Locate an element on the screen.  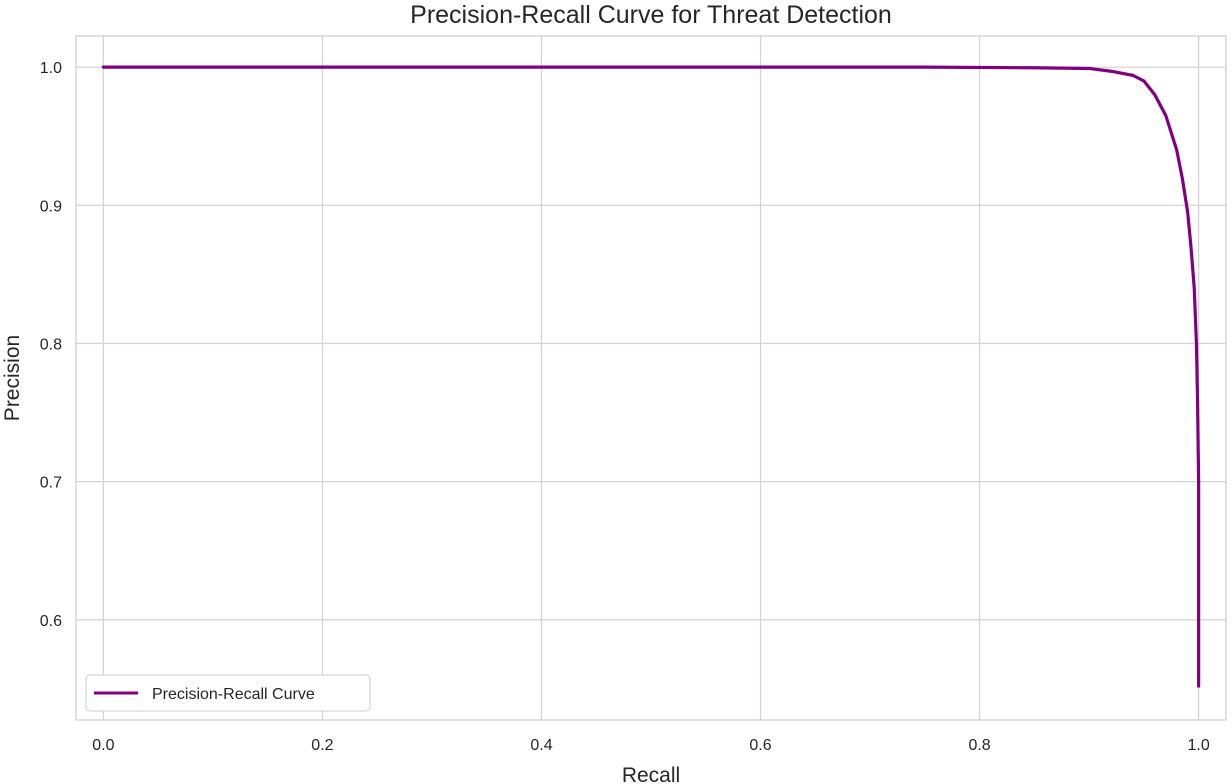
x-axis-title: Recall is located at coordinates (651, 774).